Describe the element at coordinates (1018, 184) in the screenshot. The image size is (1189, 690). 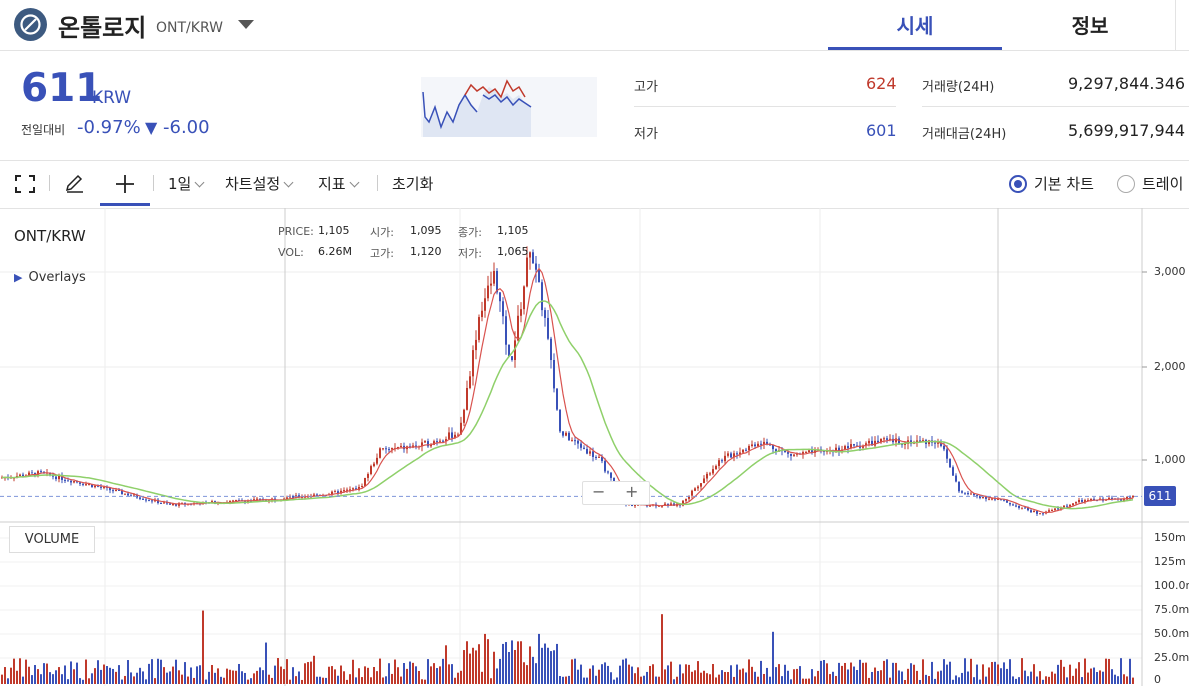
I see `radio-basic-chart` at that location.